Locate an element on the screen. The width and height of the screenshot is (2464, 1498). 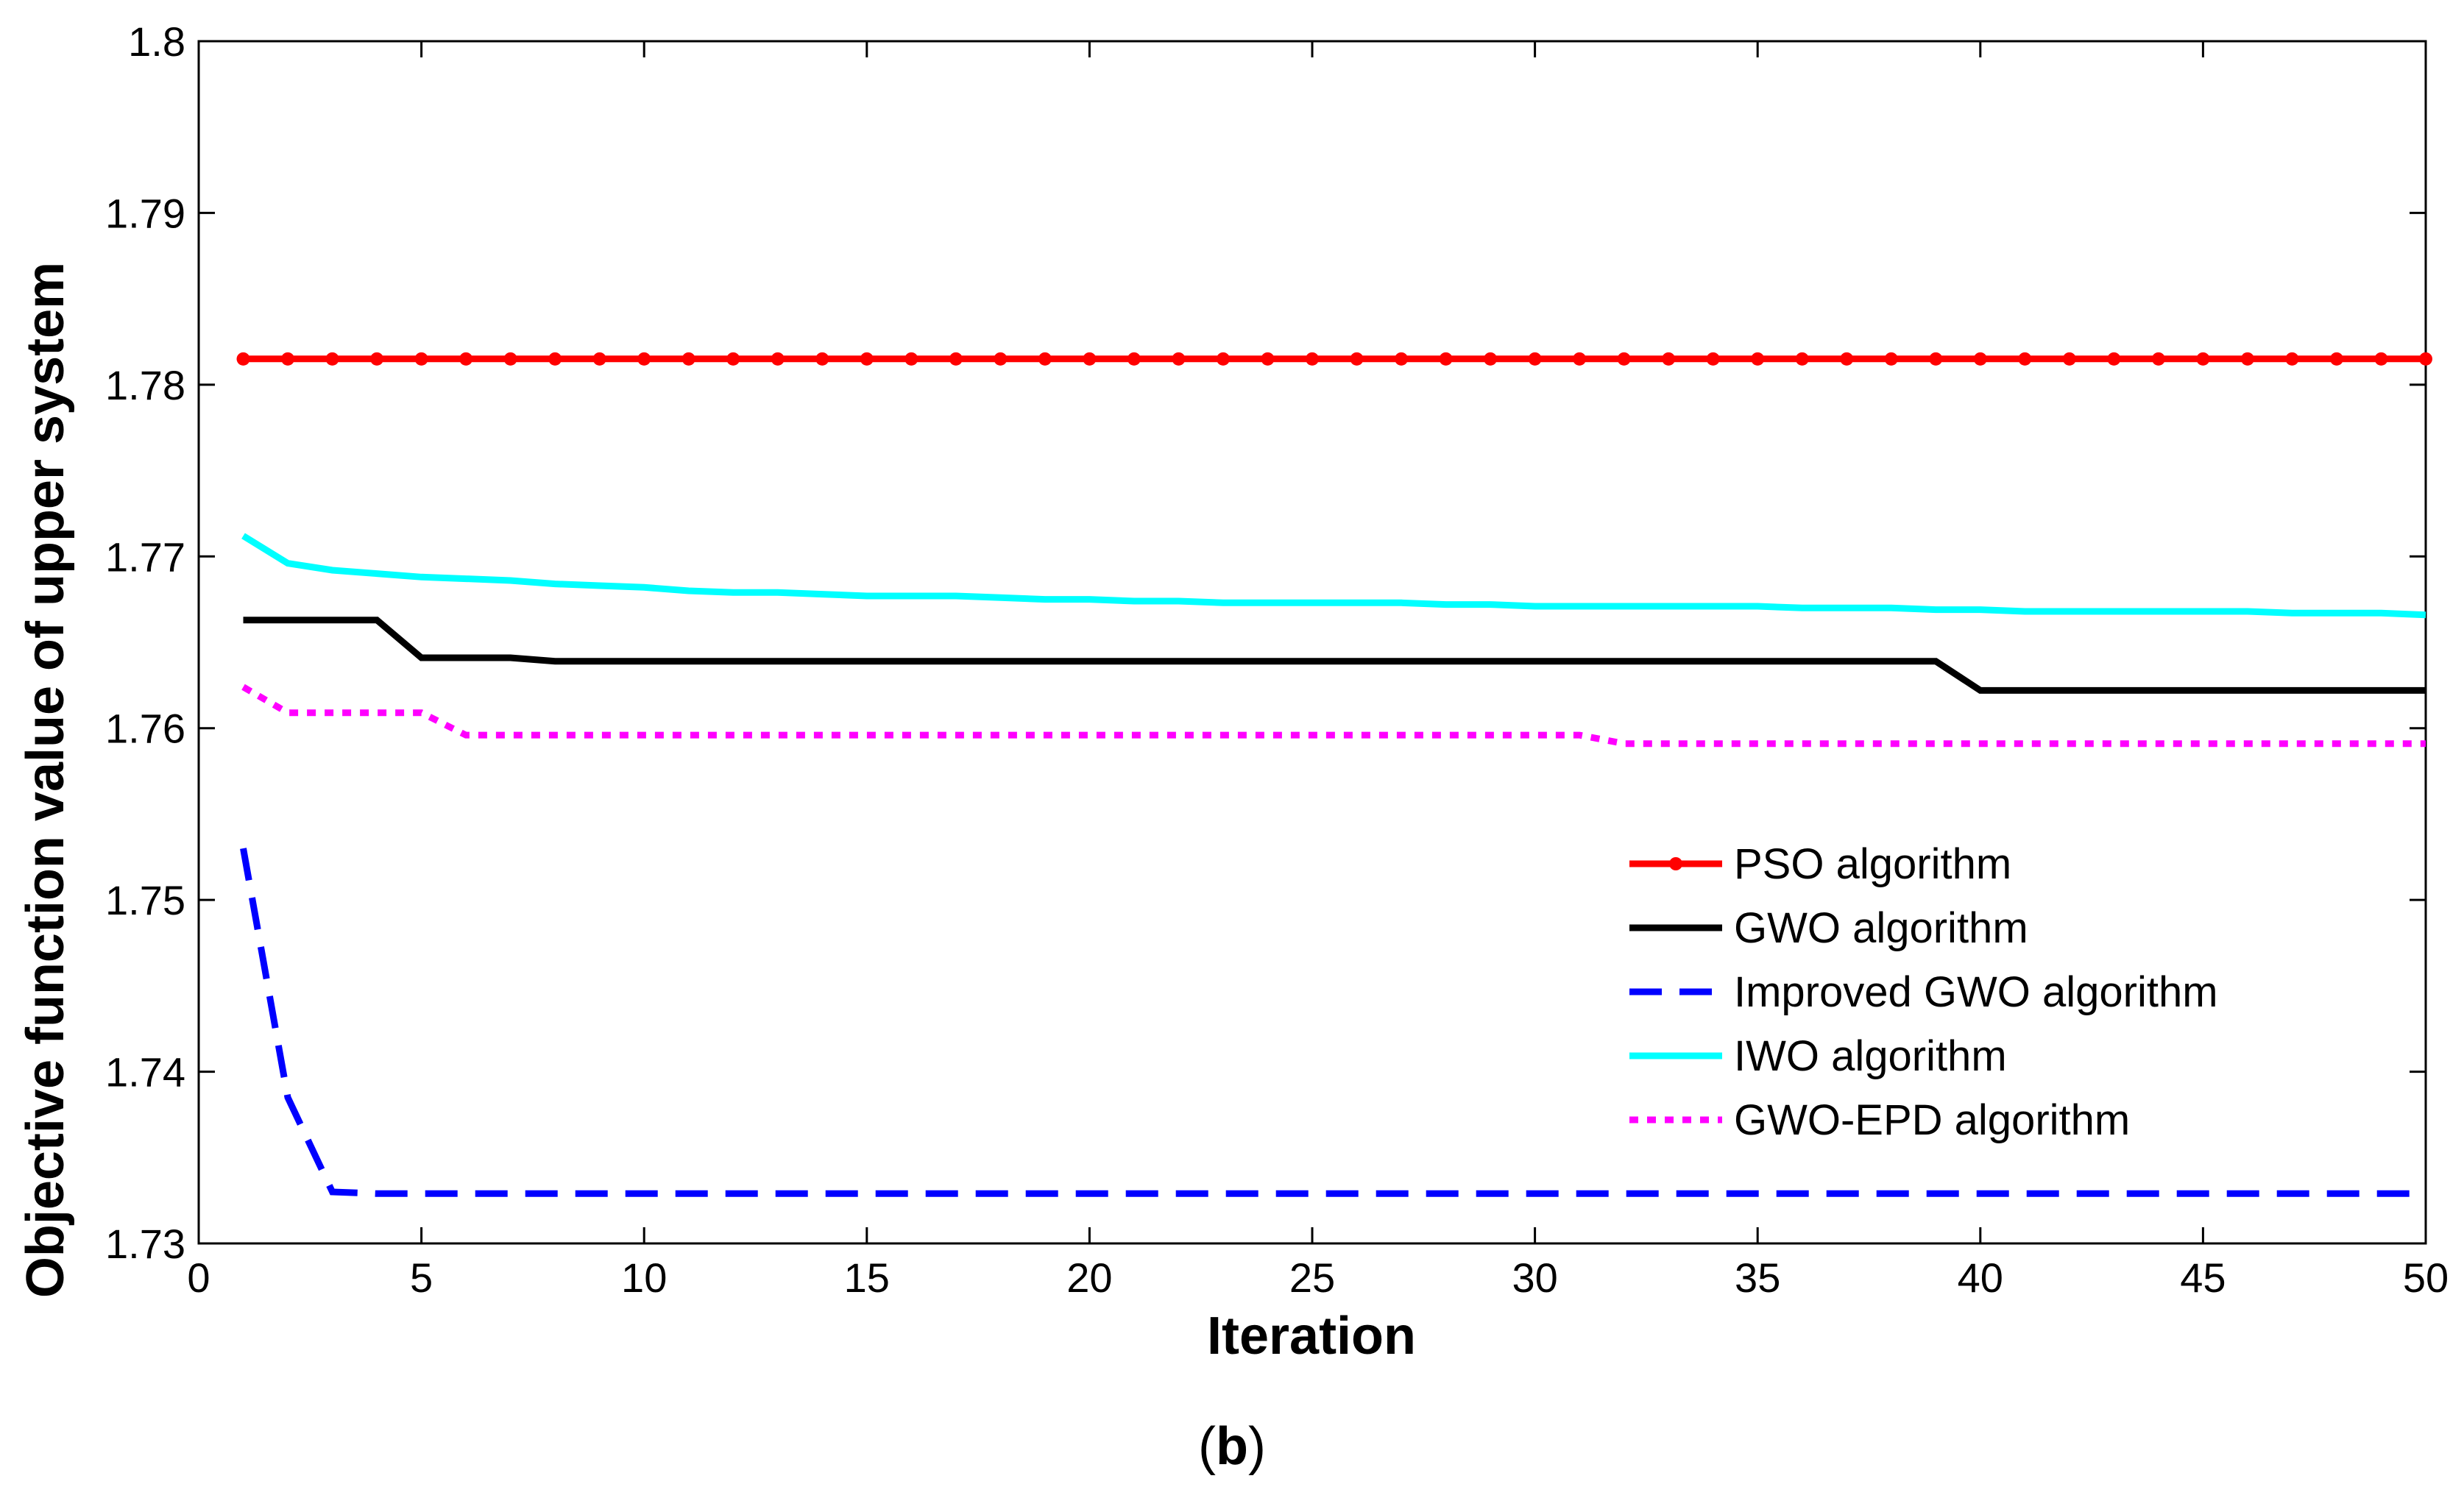
x-tick-label: 30 is located at coordinates (1534, 1277).